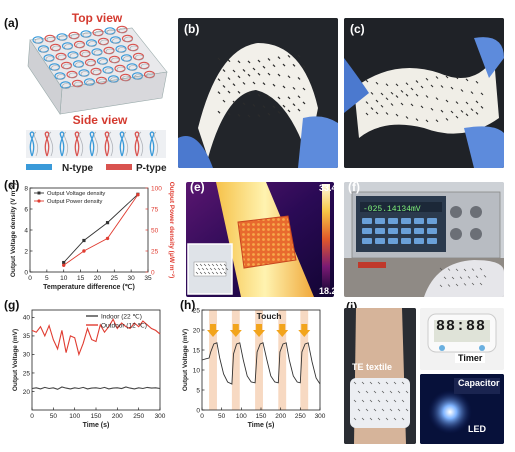 The width and height of the screenshot is (515, 452). I want to click on x-tick-label: 10, so click(64, 278).